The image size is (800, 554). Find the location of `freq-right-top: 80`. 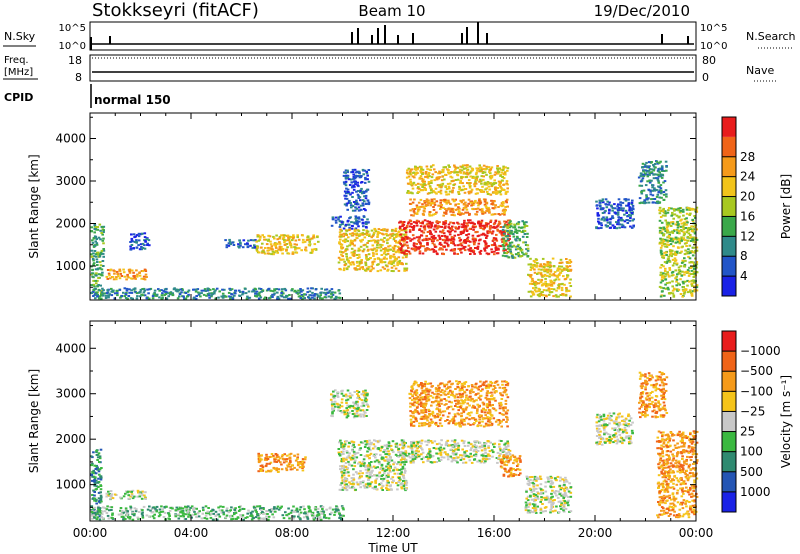

freq-right-top: 80 is located at coordinates (709, 60).